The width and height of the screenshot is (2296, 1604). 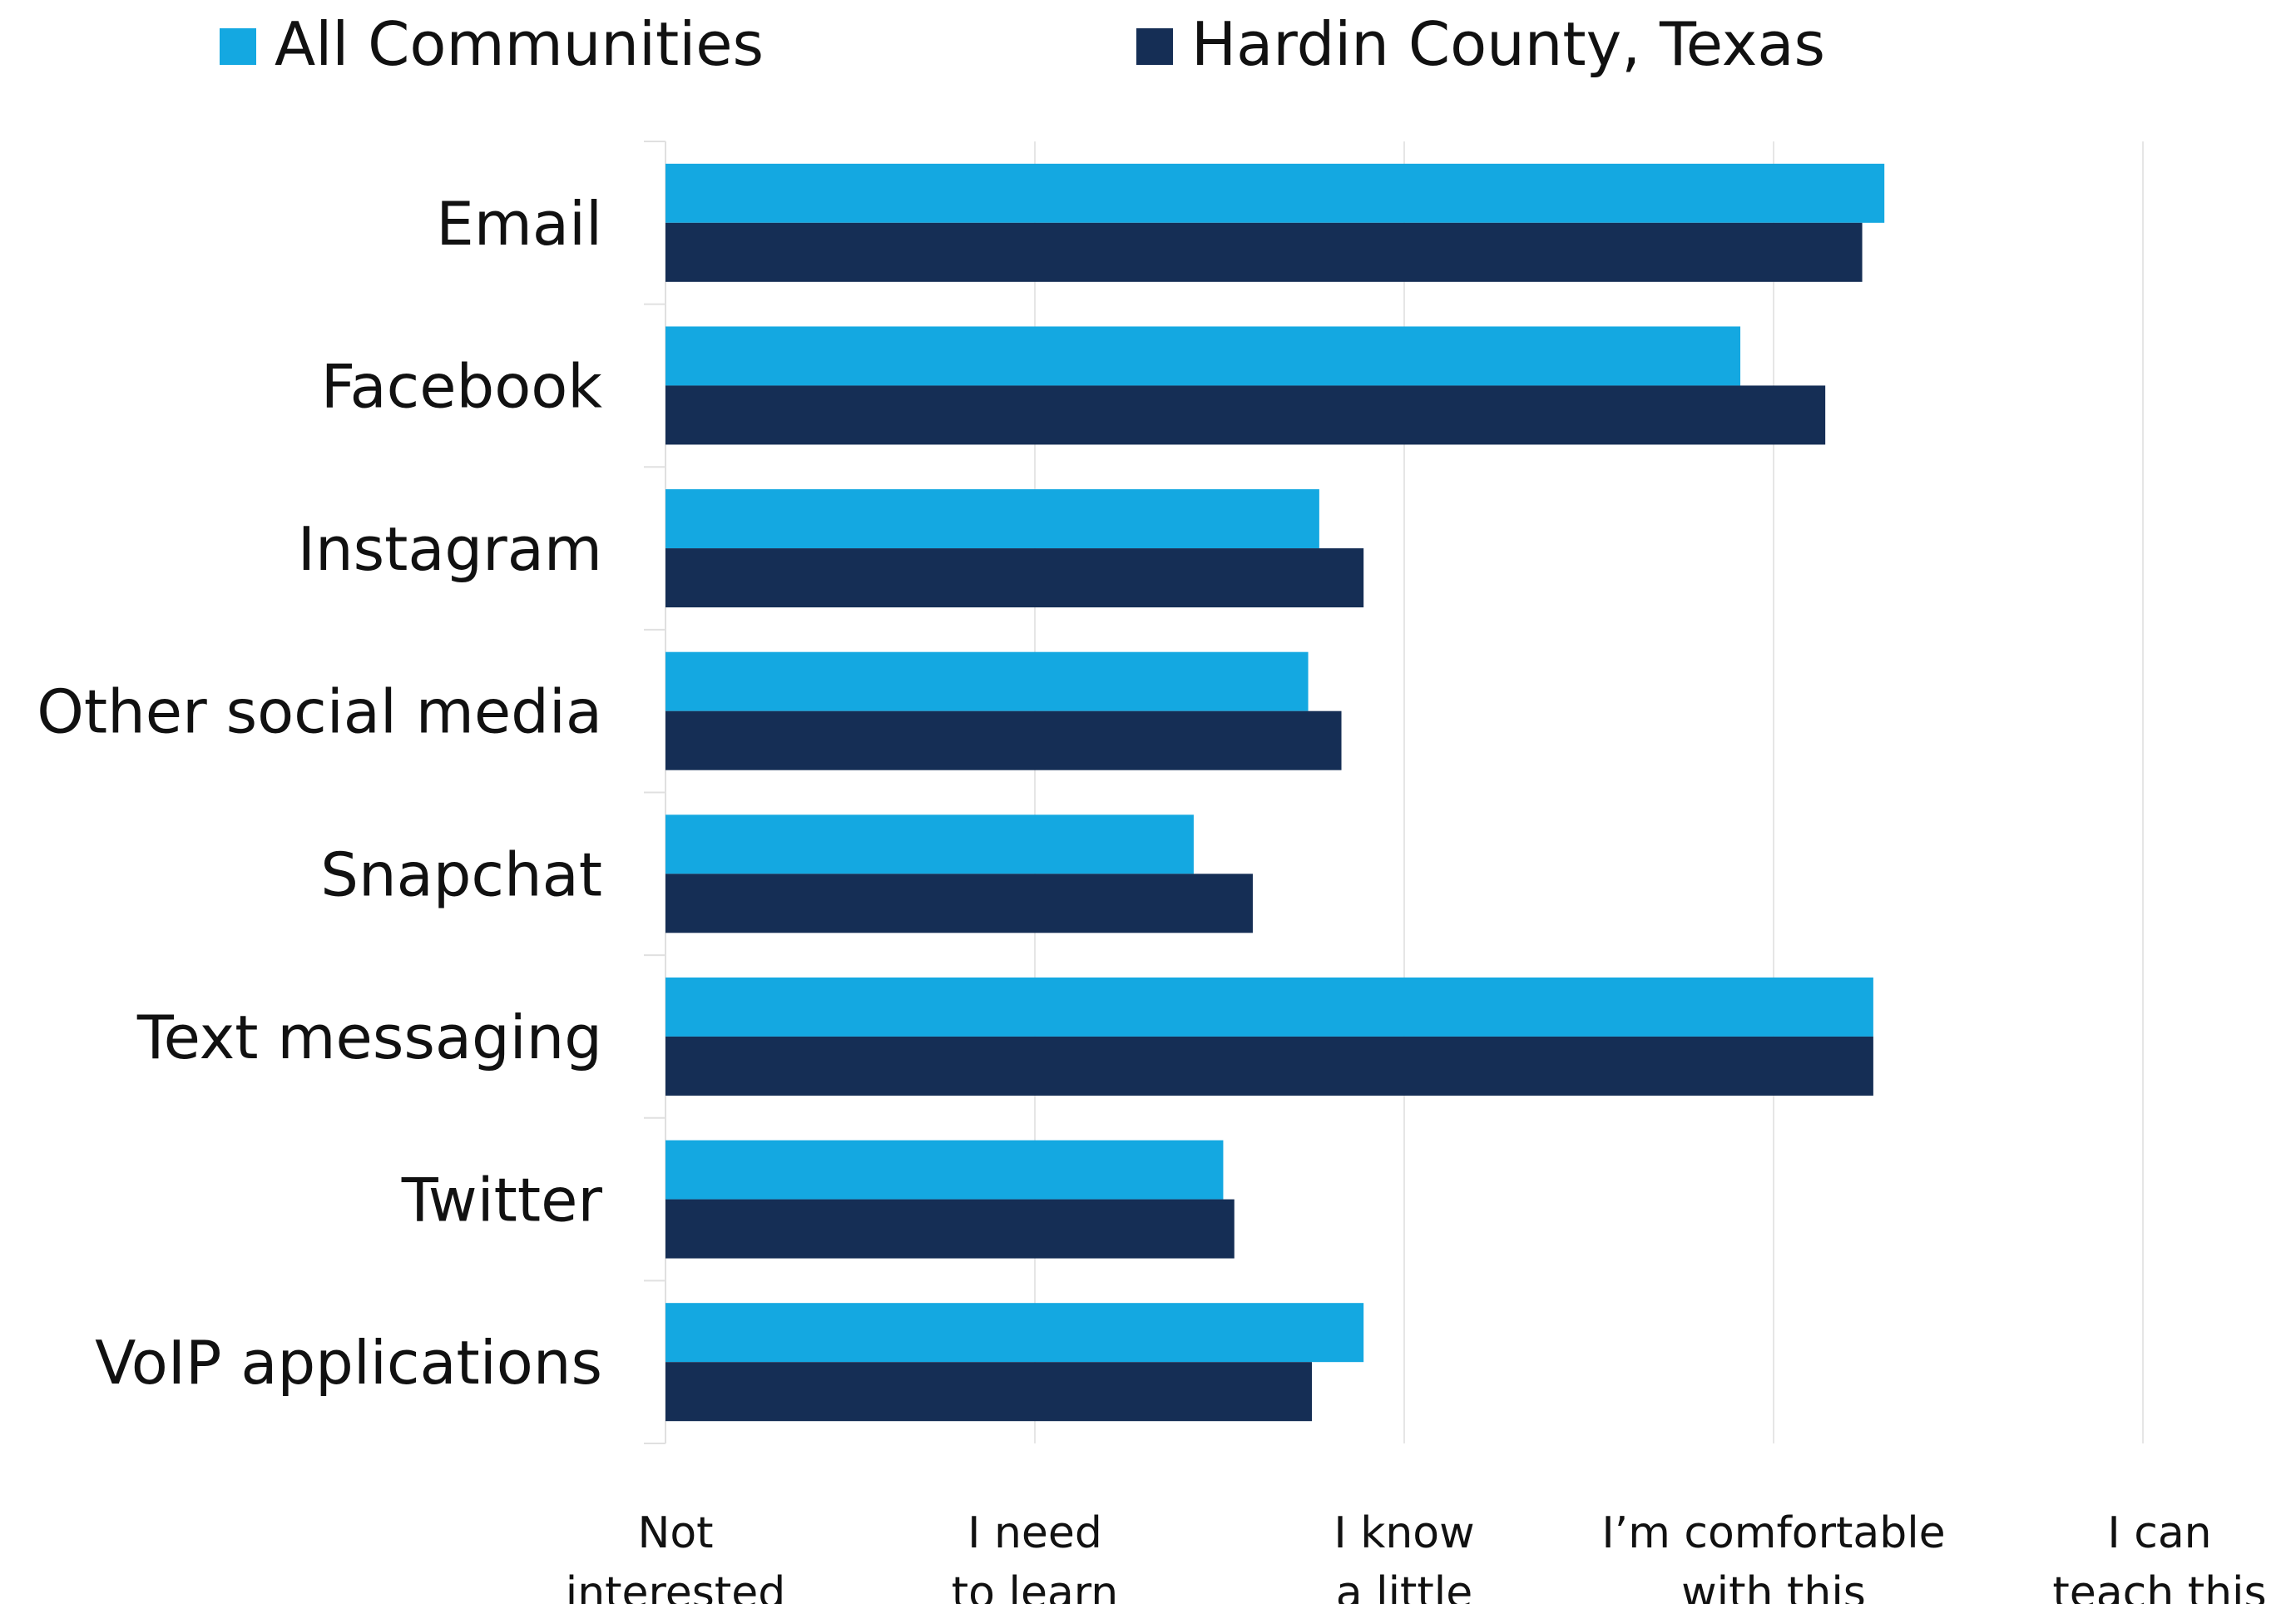 I want to click on bar-facebook-all-communities, so click(x=1203, y=356).